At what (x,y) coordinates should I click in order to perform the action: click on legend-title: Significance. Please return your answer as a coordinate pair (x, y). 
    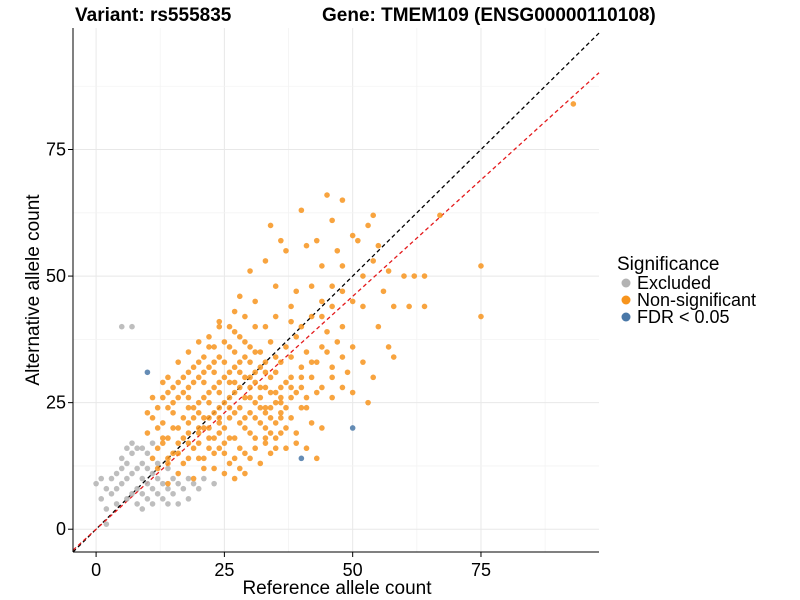
    Looking at the image, I should click on (668, 264).